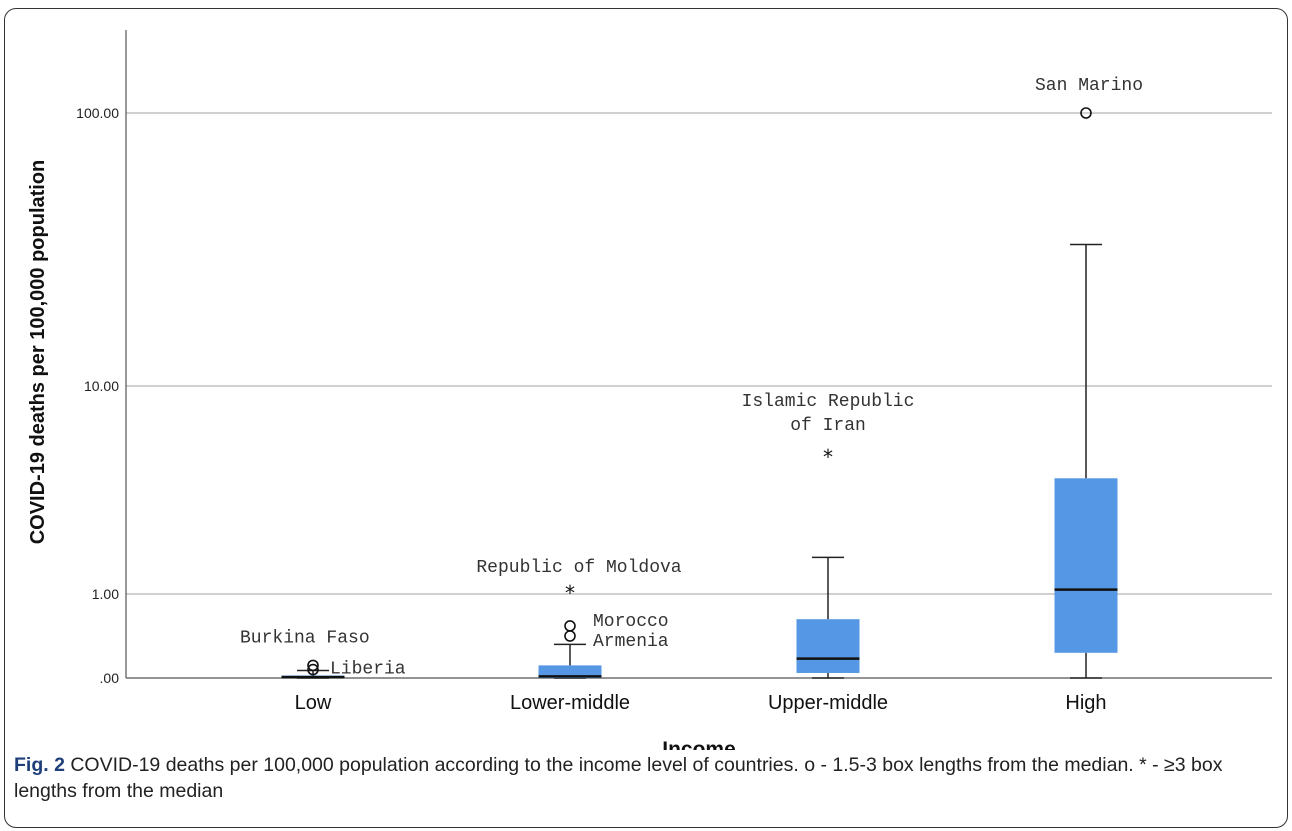 The width and height of the screenshot is (1292, 831). Describe the element at coordinates (631, 642) in the screenshot. I see `outlier-label: Armenia` at that location.